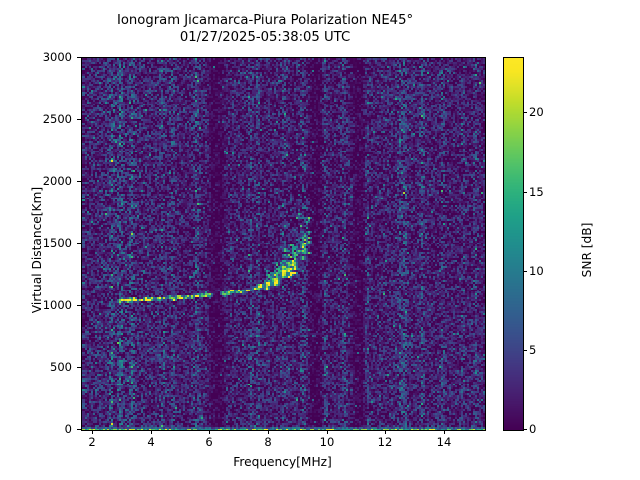 The width and height of the screenshot is (640, 480). What do you see at coordinates (92, 442) in the screenshot?
I see `x-tick-label: 2` at bounding box center [92, 442].